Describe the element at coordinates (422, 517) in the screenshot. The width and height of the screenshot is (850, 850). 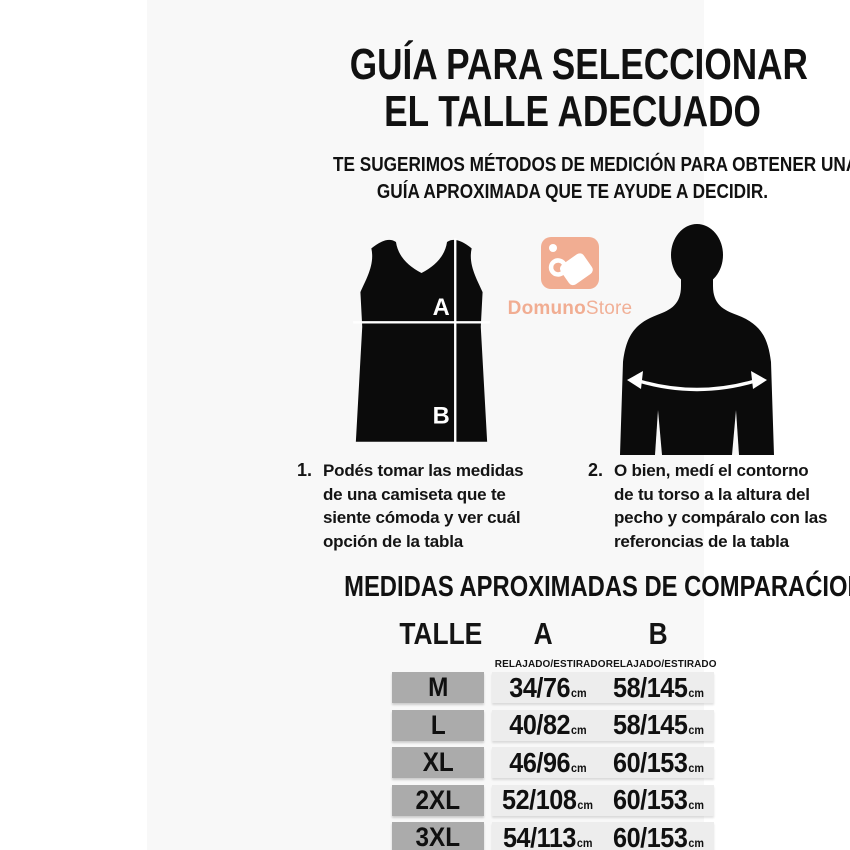
I see `step-1-line: siente cómoda y ver cuál` at that location.